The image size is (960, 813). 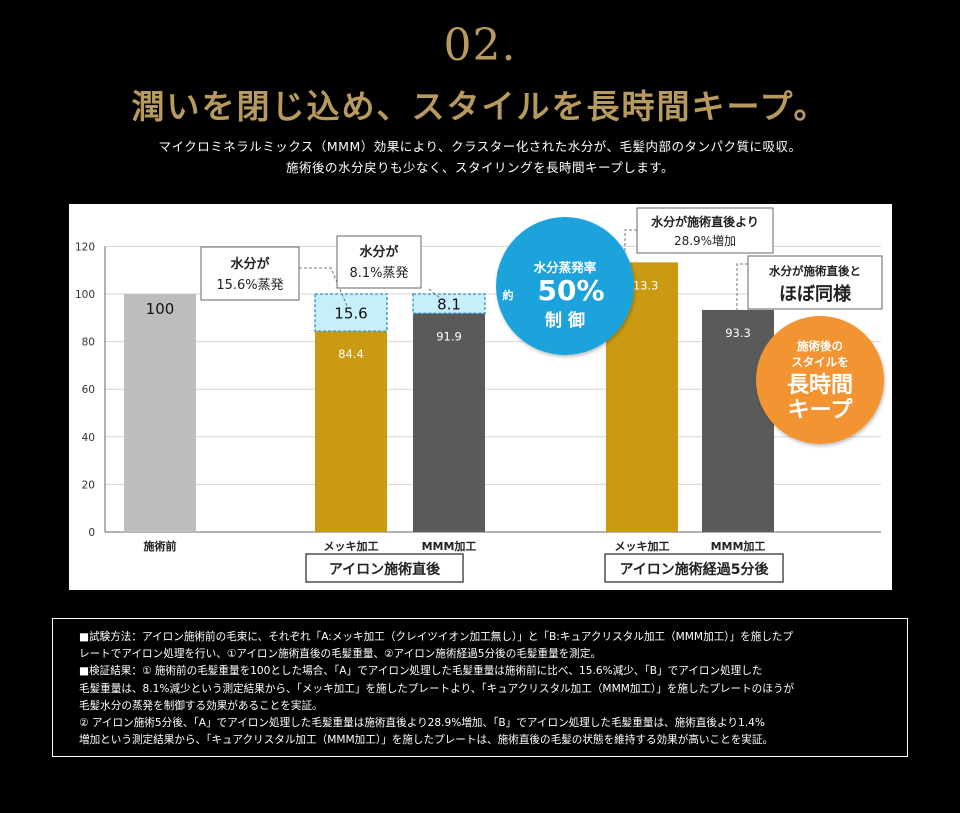 What do you see at coordinates (449, 336) in the screenshot?
I see `bar-value-label: 91.9` at bounding box center [449, 336].